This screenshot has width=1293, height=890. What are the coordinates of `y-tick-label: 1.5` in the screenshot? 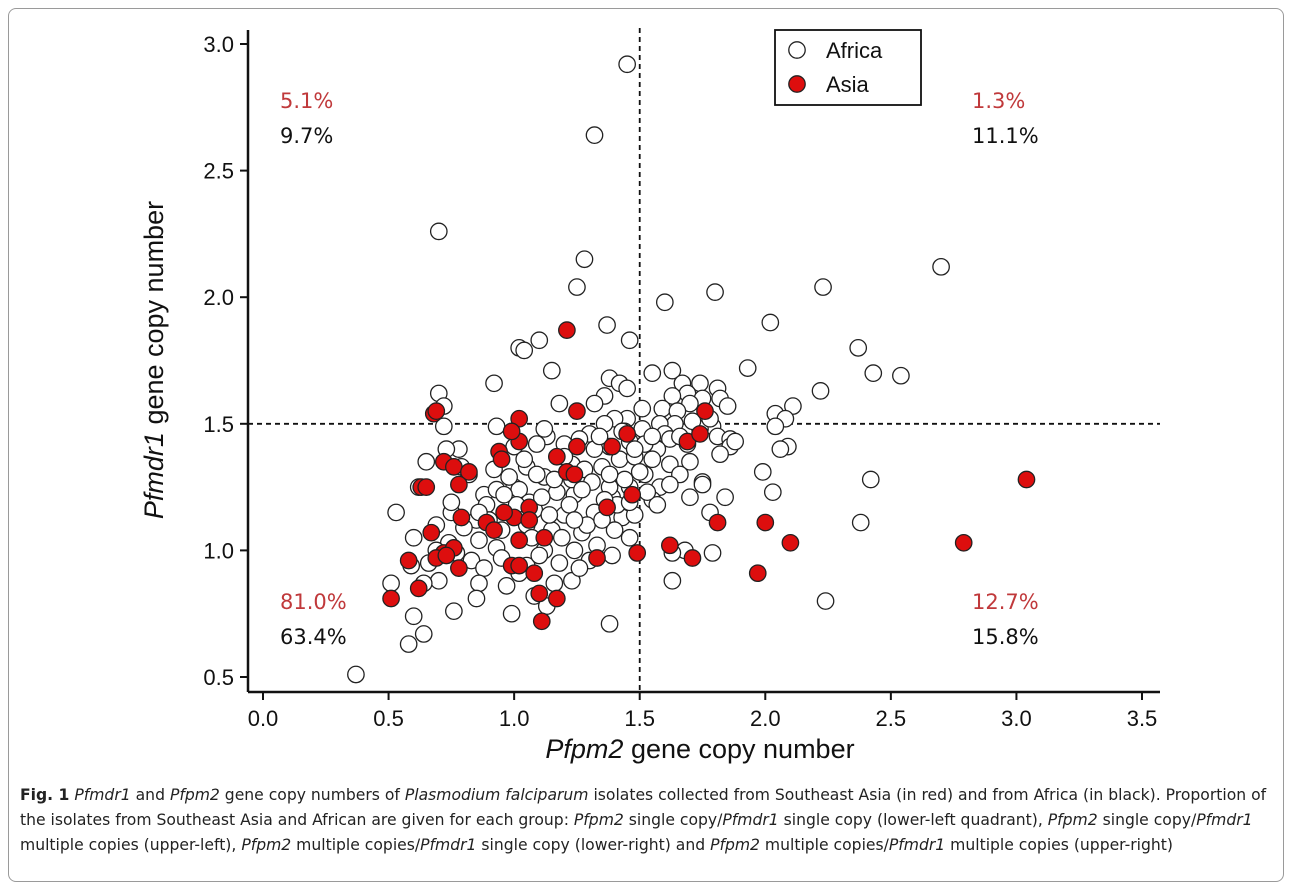 It's located at (218, 424).